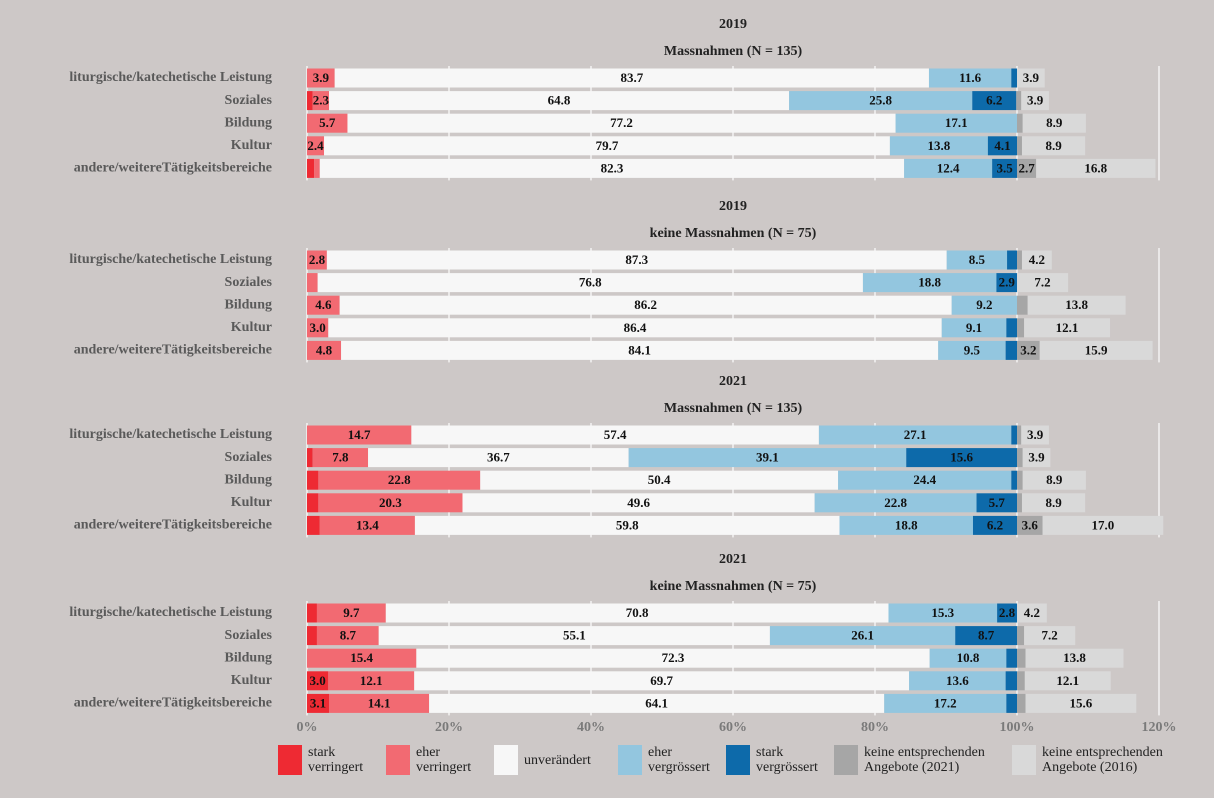 This screenshot has height=798, width=1214. I want to click on value-label: 4.1, so click(1002, 145).